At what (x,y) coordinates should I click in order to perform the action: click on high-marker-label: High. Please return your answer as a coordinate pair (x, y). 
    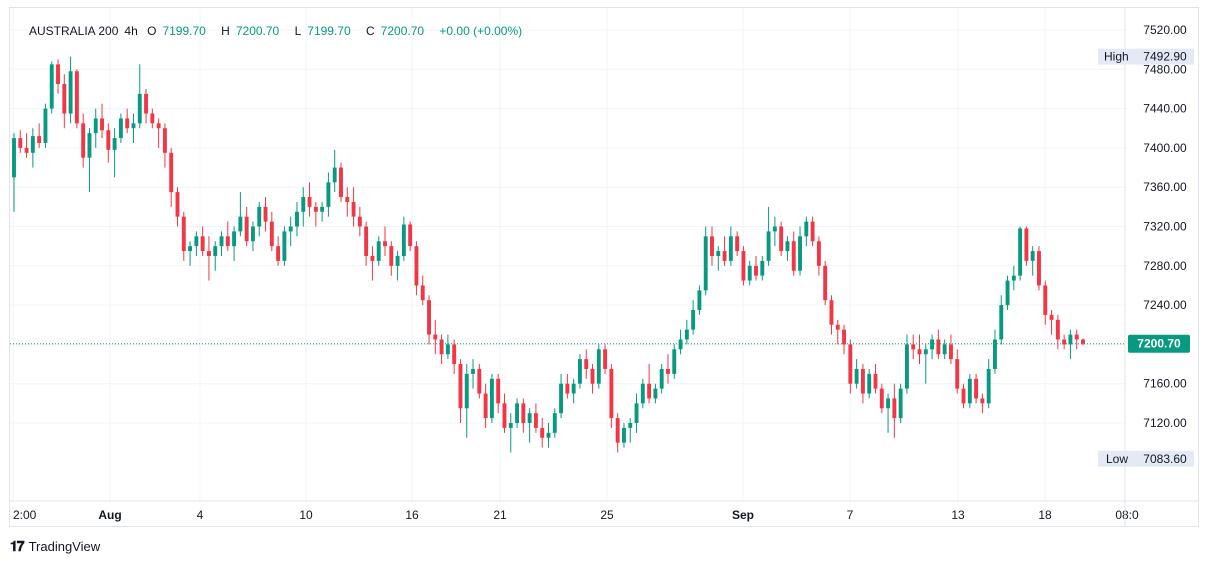
    Looking at the image, I should click on (1116, 57).